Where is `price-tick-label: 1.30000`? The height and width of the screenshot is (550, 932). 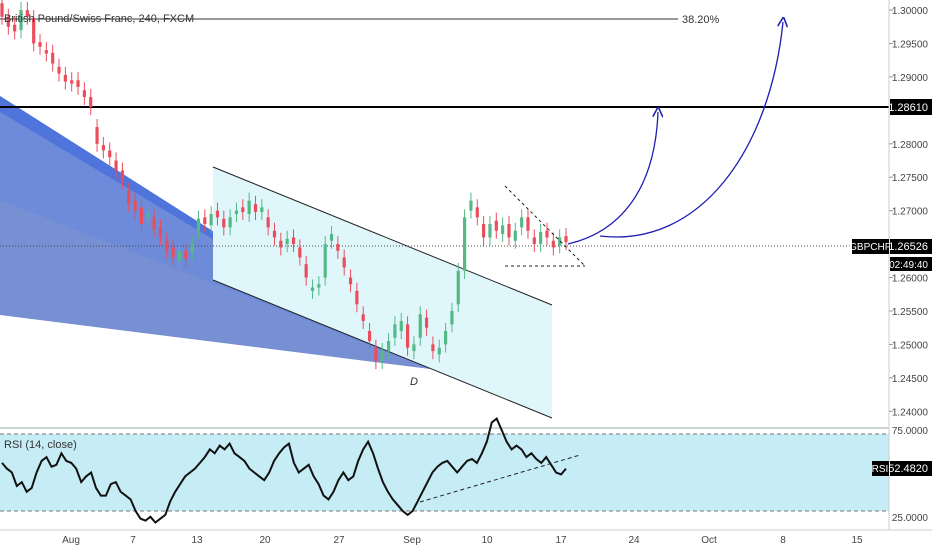
price-tick-label: 1.30000 is located at coordinates (910, 11).